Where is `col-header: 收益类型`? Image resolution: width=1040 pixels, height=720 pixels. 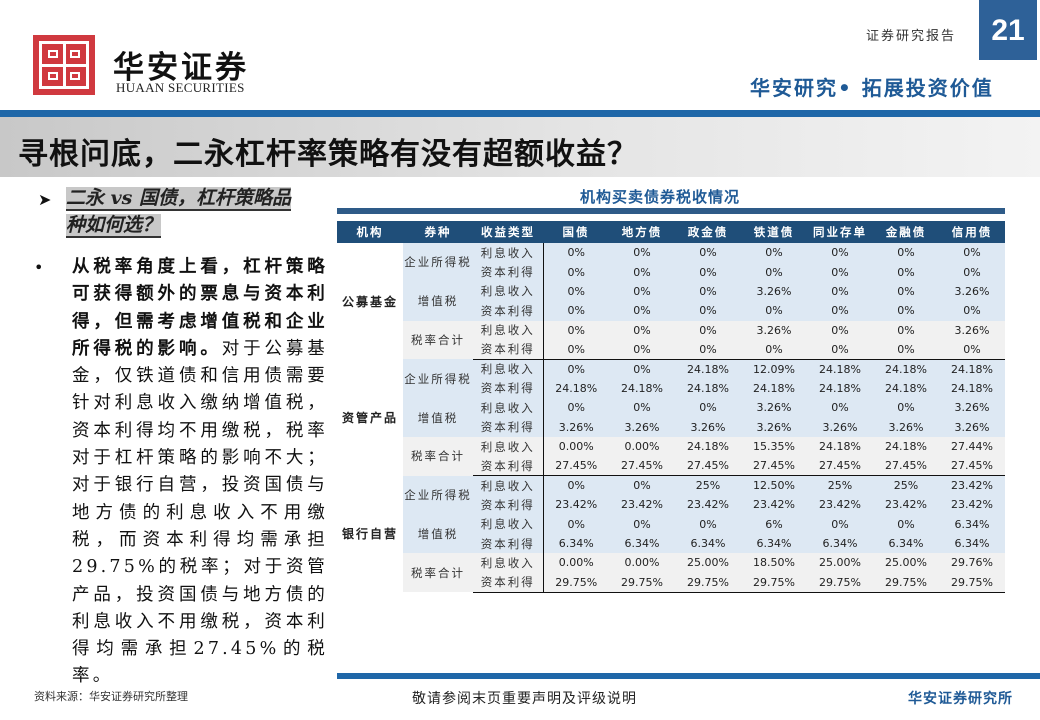
col-header: 收益类型 is located at coordinates (508, 232).